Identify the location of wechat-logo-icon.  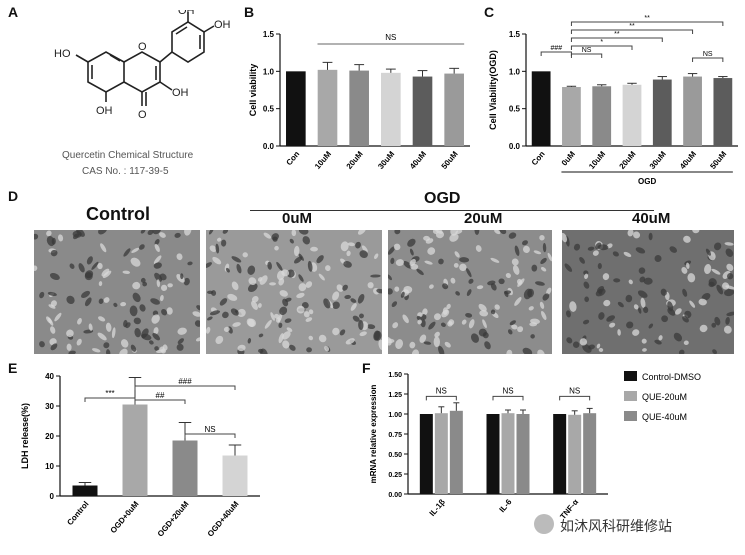
(544, 524).